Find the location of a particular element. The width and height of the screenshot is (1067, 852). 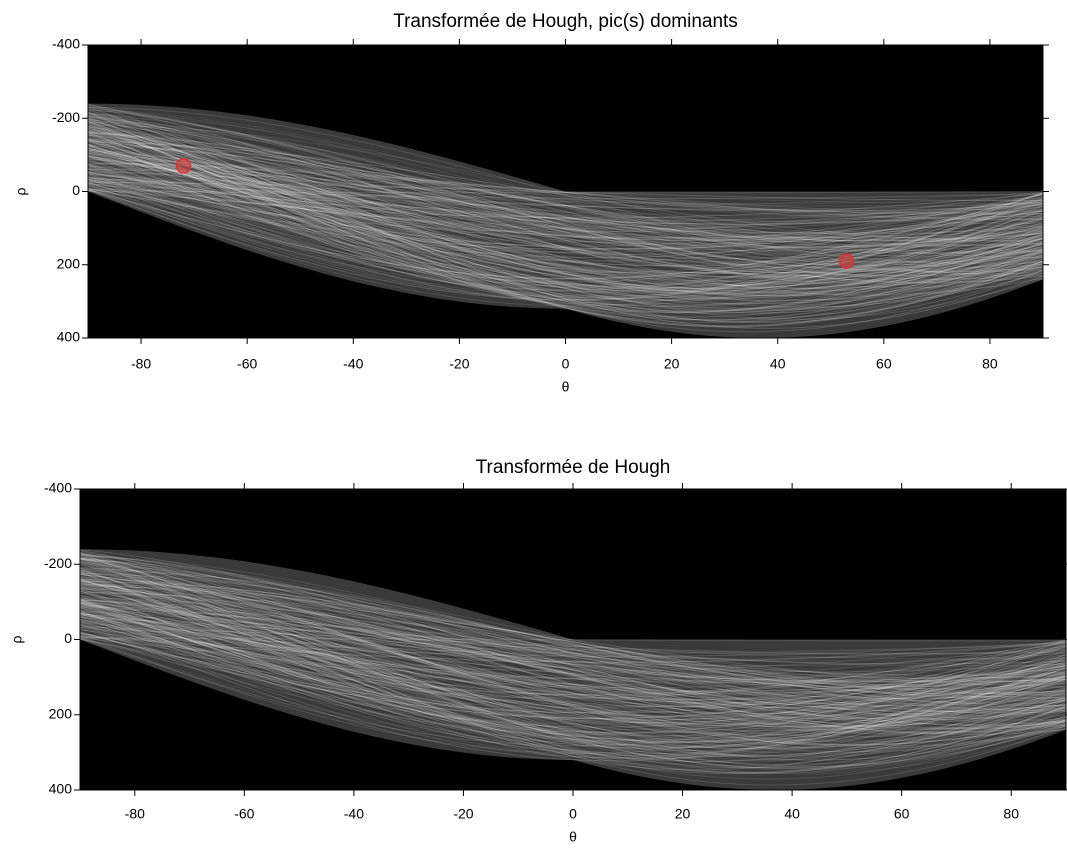

x-tick-label: 20 is located at coordinates (672, 364).